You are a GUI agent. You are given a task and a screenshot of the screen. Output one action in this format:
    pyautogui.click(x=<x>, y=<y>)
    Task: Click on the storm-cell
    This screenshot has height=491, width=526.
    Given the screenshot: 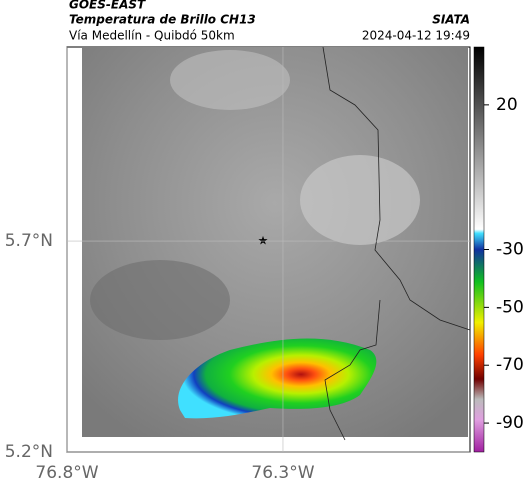 What is the action you would take?
    pyautogui.click(x=277, y=378)
    